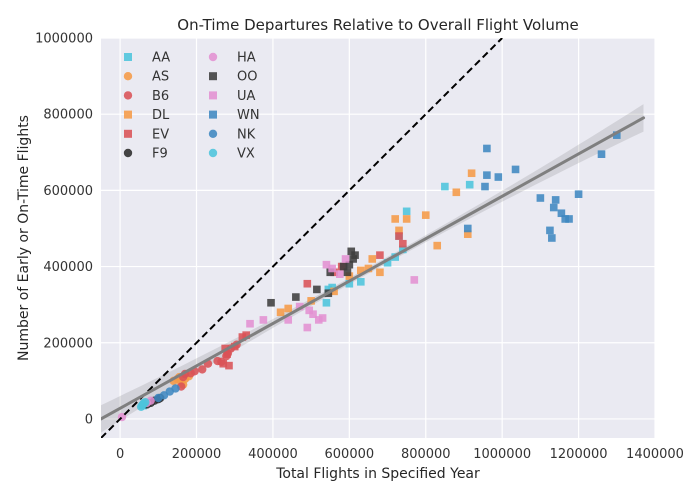 This screenshot has width=700, height=500. What do you see at coordinates (68, 115) in the screenshot?
I see `y-tick-label: 800000` at bounding box center [68, 115].